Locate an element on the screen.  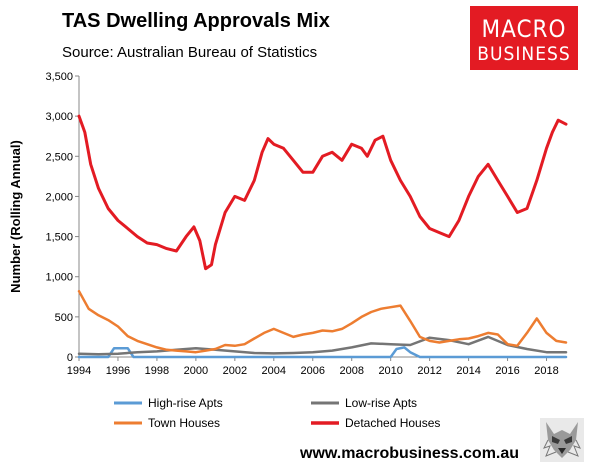
y-axis-label: Number (Rolling Annual) is located at coordinates (15, 216).